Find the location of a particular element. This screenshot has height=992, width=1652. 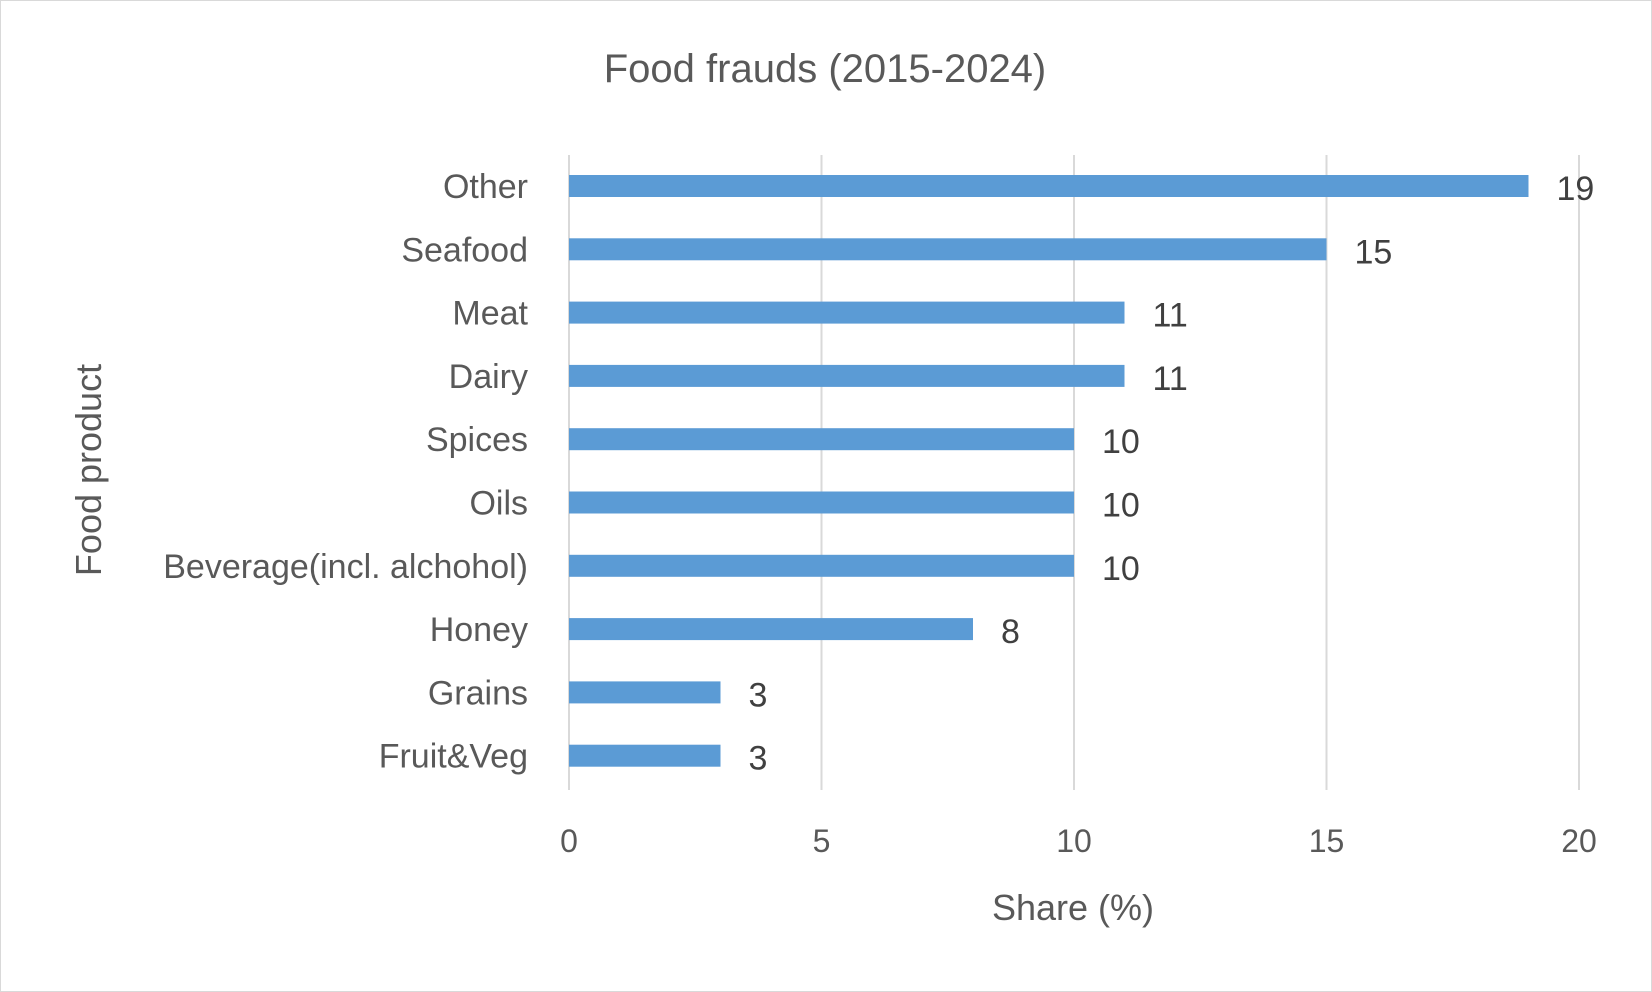

data-label-meat: 11 is located at coordinates (1170, 316).